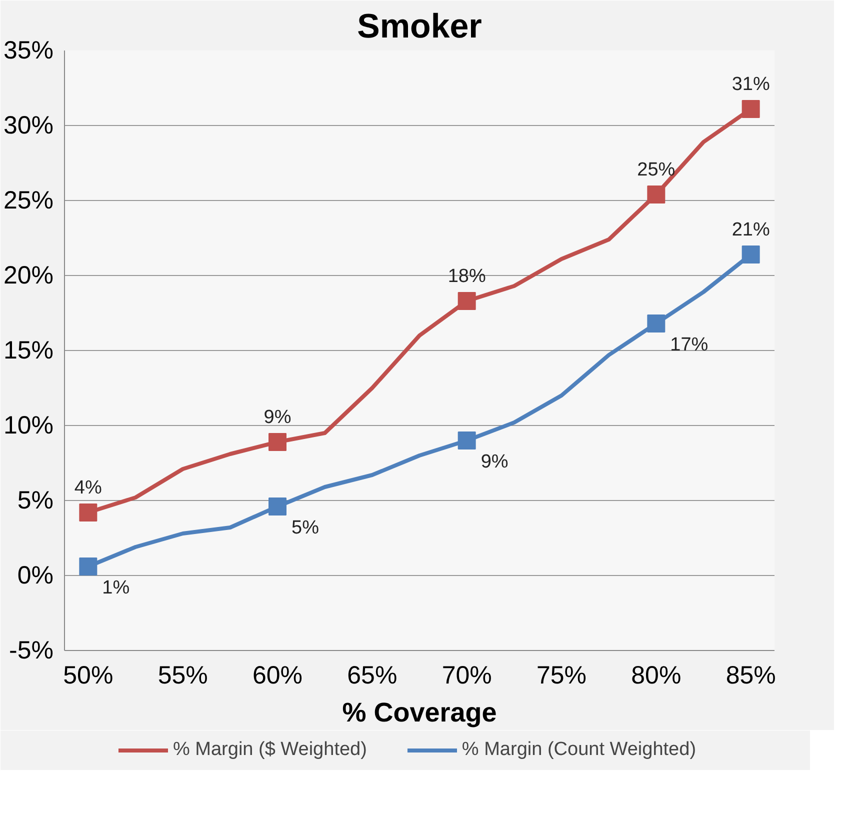 The height and width of the screenshot is (833, 865). I want to click on x-tick-label: 70%, so click(467, 676).